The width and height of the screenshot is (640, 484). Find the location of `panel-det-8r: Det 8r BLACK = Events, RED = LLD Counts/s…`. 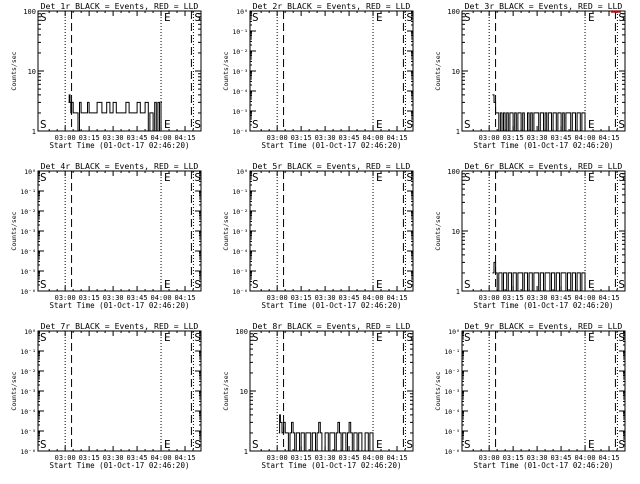

panel-det-8r: Det 8r BLACK = Events, RED = LLD Counts/s… is located at coordinates (318, 395).